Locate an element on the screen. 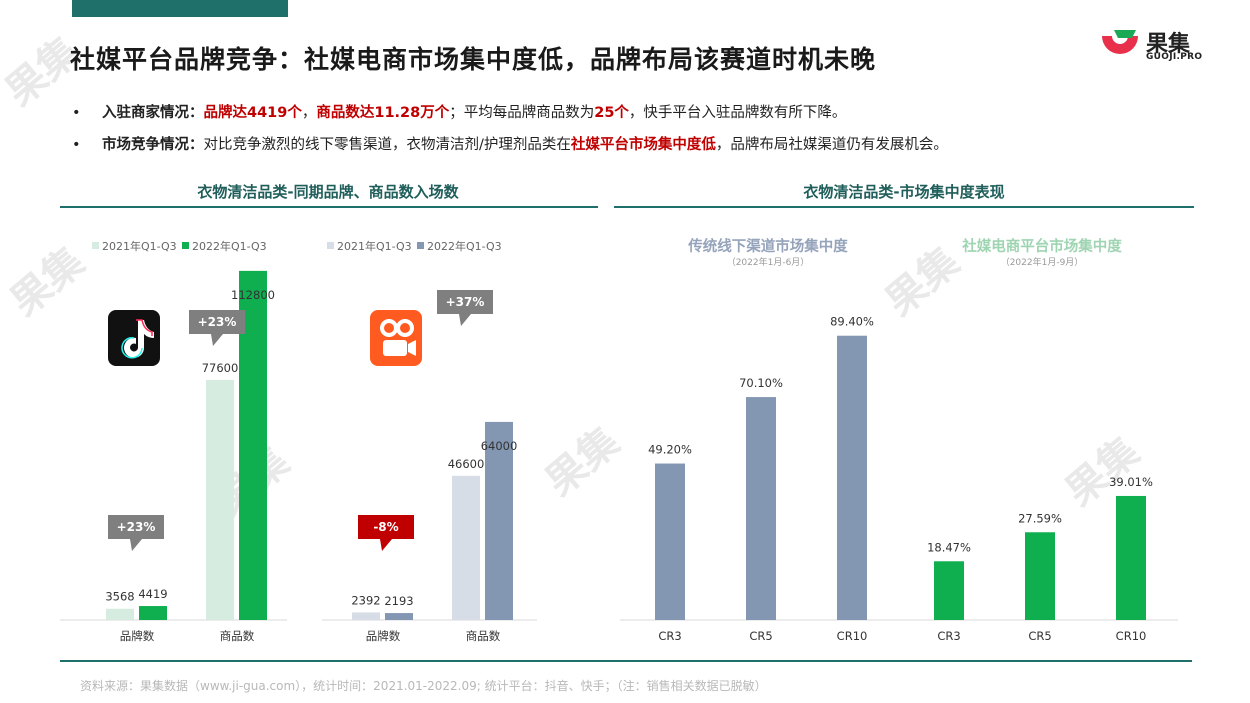 The width and height of the screenshot is (1250, 703). highlight-products: 商品数达11.28万个 is located at coordinates (383, 113).